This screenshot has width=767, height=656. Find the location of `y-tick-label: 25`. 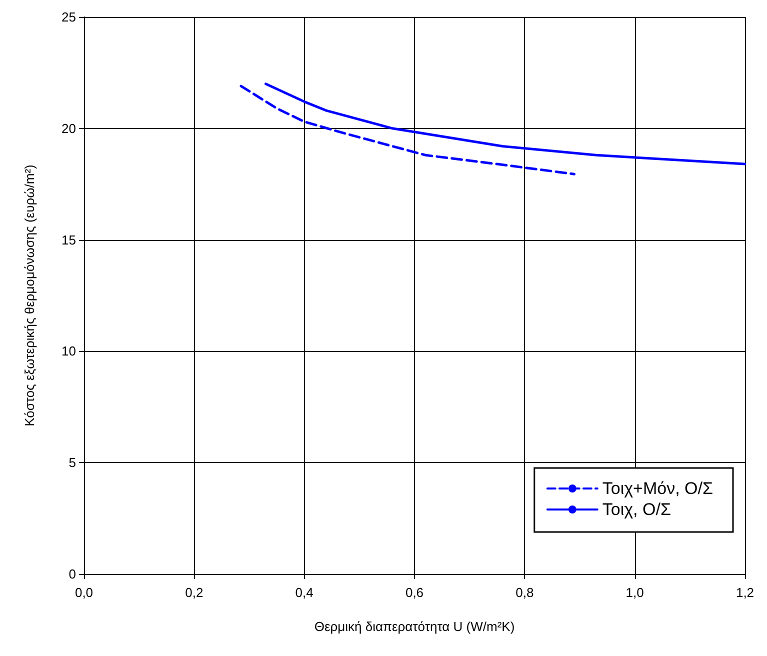

y-tick-label: 25 is located at coordinates (69, 17).